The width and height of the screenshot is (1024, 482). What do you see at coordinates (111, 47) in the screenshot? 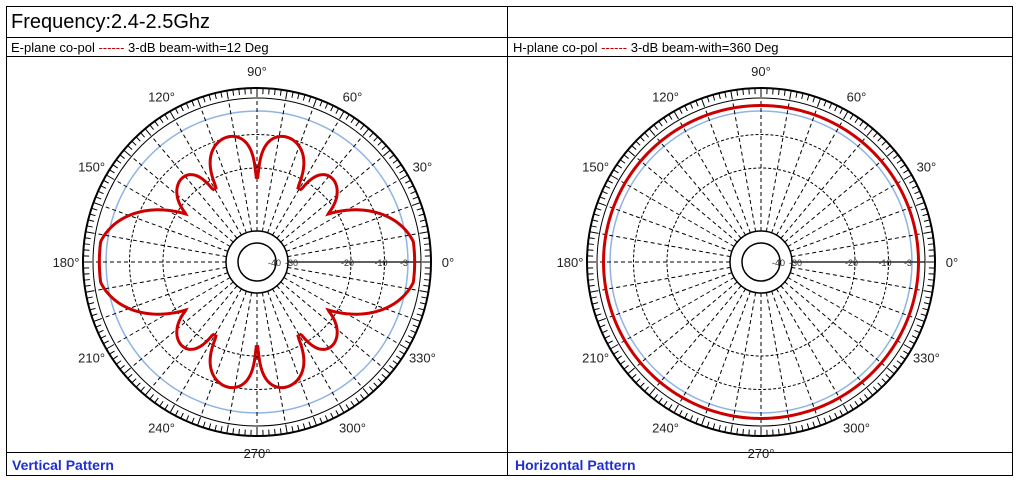
I see `eplane-label-dashes: ------` at bounding box center [111, 47].